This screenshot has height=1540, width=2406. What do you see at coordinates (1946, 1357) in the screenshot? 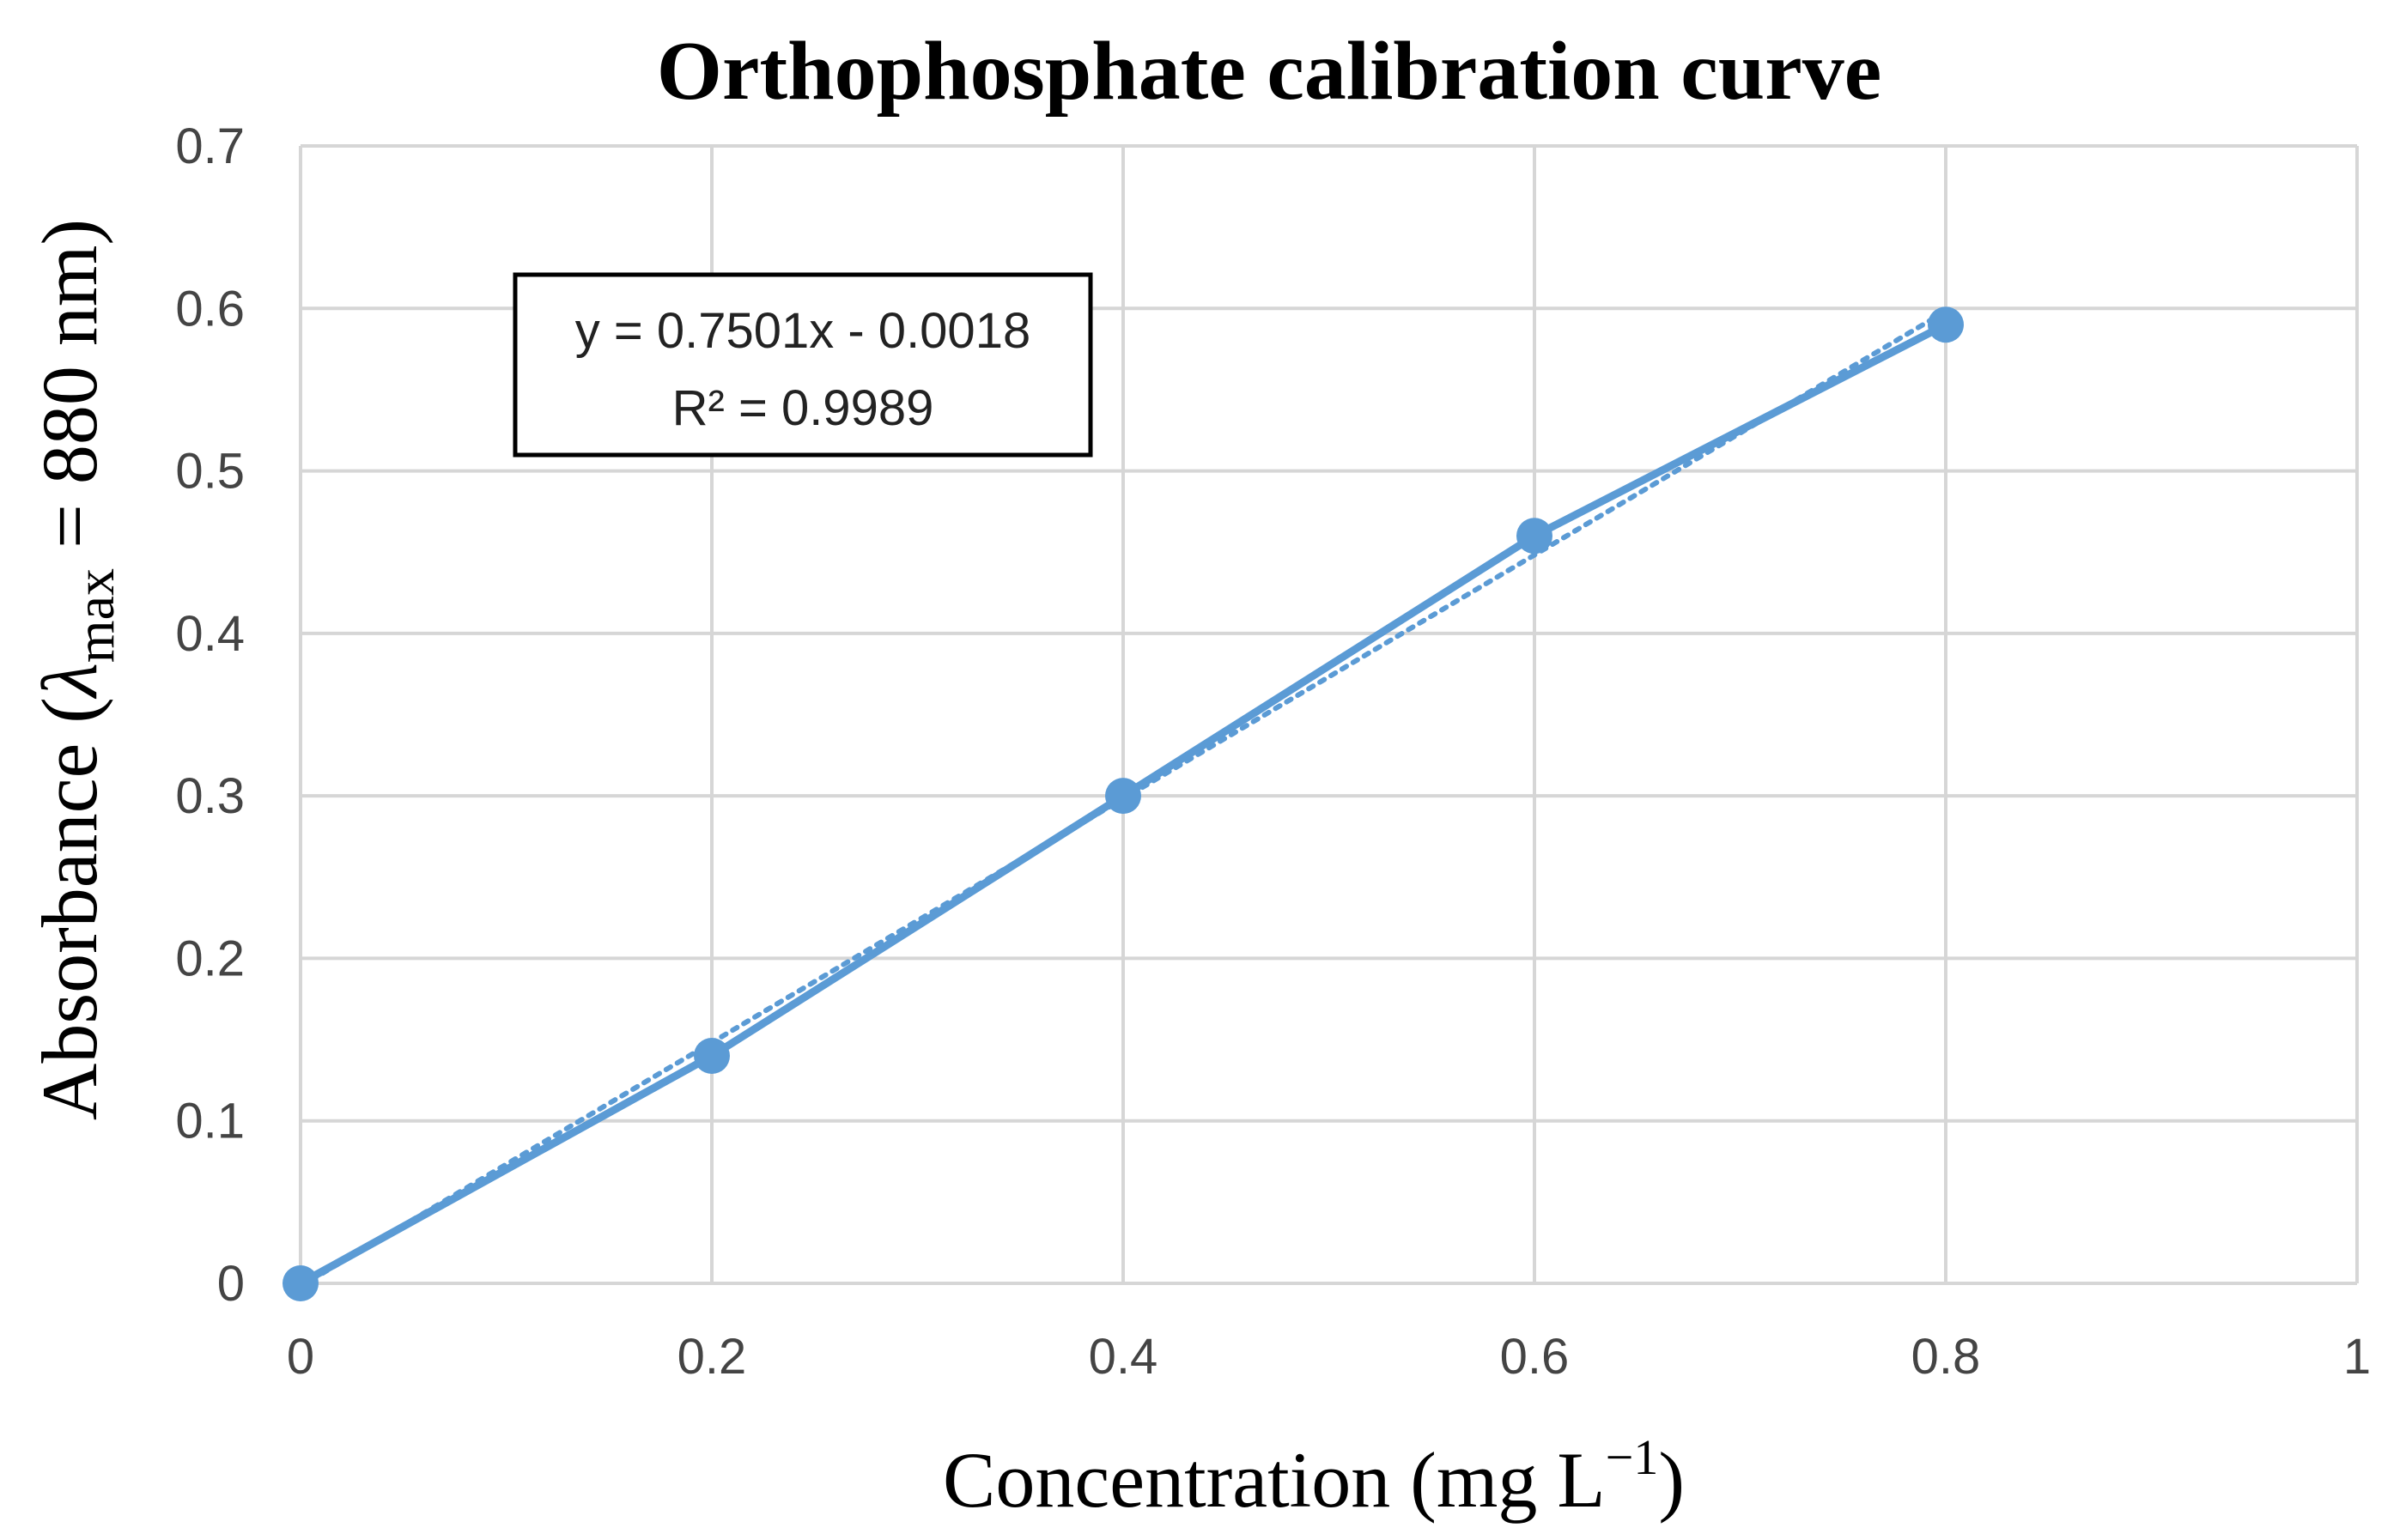
I see `x-tick-label: 0.8` at bounding box center [1946, 1357].